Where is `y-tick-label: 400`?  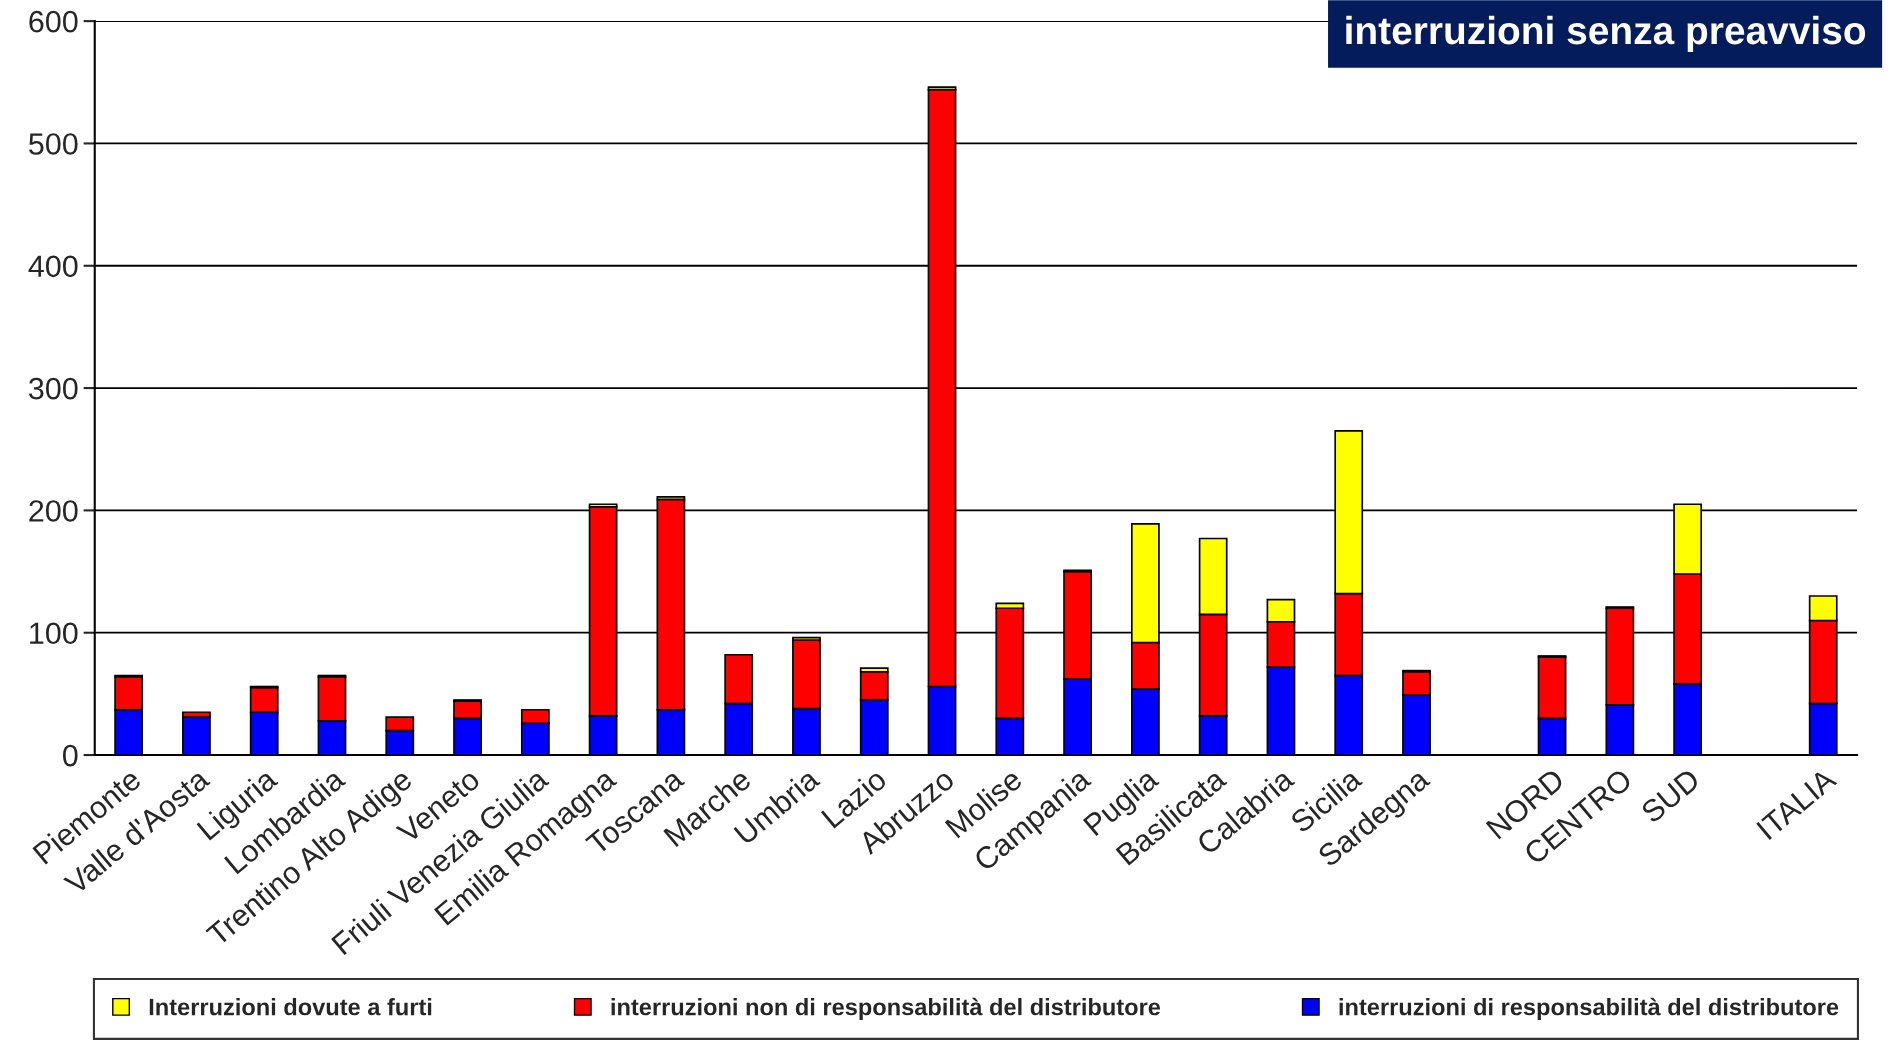 y-tick-label: 400 is located at coordinates (53, 266).